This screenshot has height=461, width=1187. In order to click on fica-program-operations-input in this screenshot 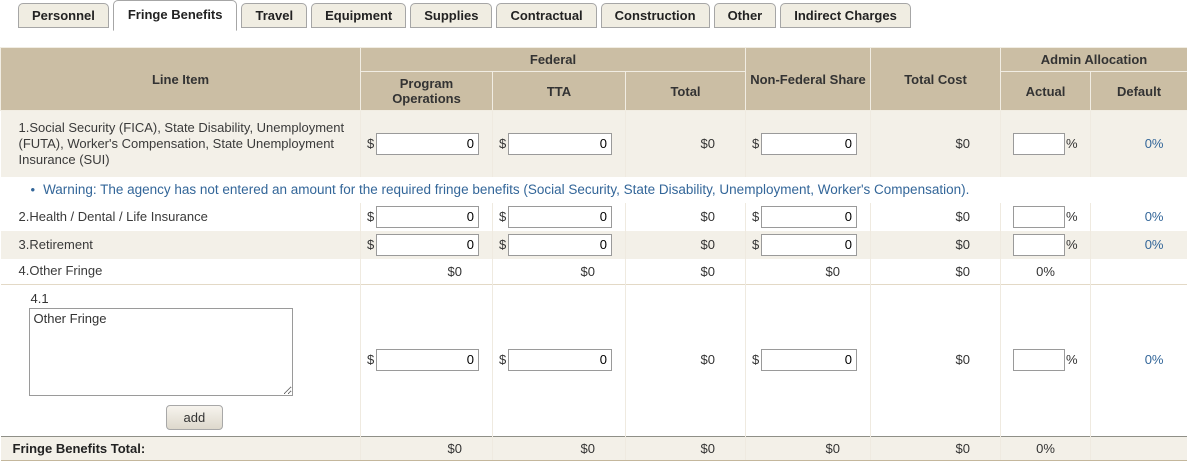, I will do `click(427, 144)`.